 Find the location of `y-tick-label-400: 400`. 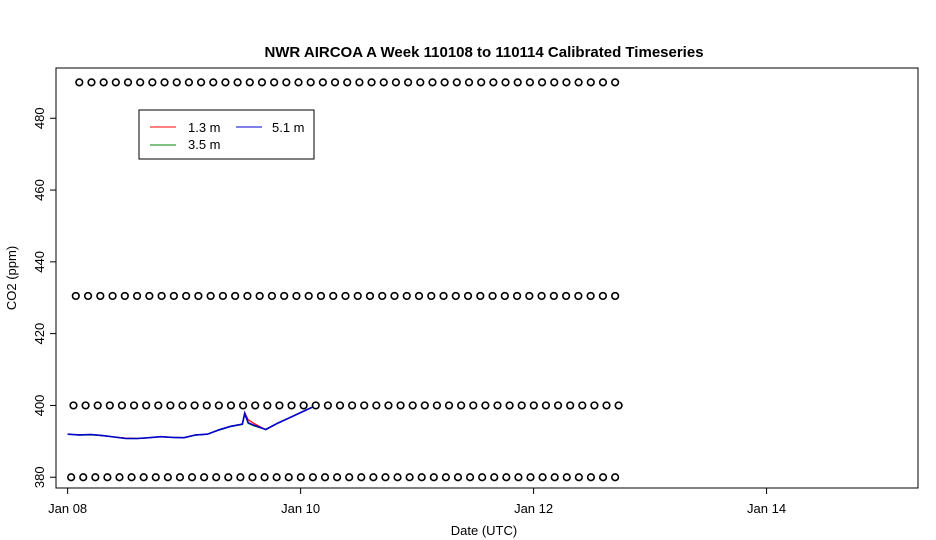

y-tick-label-400: 400 is located at coordinates (39, 406).